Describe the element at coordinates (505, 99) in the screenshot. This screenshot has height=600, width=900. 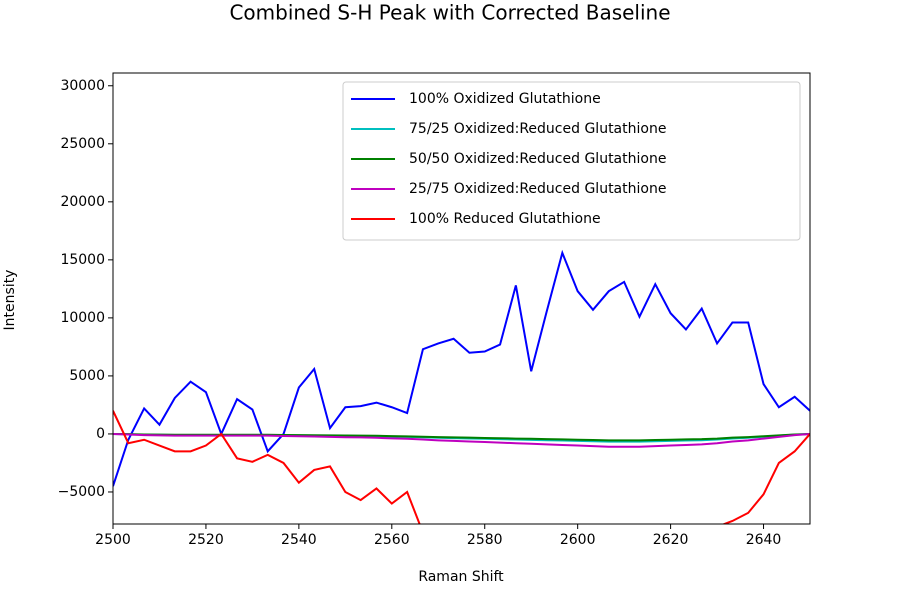
I see `legend-label: 100% Oxidized Glutathione` at that location.